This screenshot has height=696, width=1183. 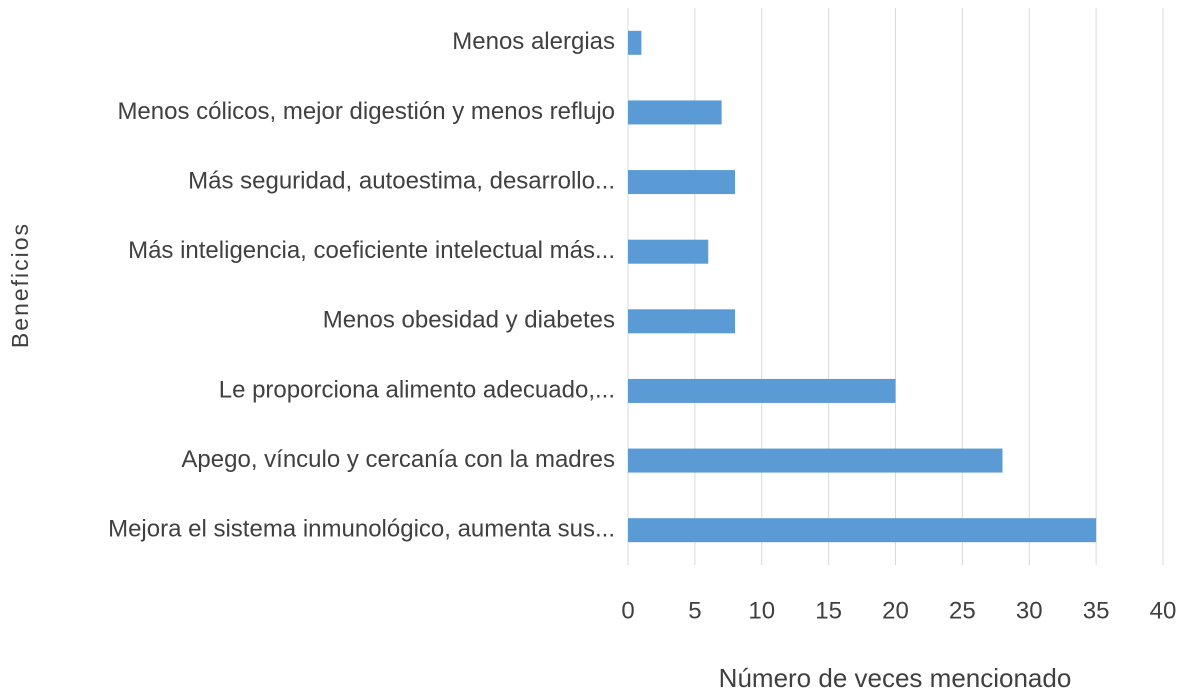 What do you see at coordinates (761, 610) in the screenshot?
I see `x-tick-label: 10` at bounding box center [761, 610].